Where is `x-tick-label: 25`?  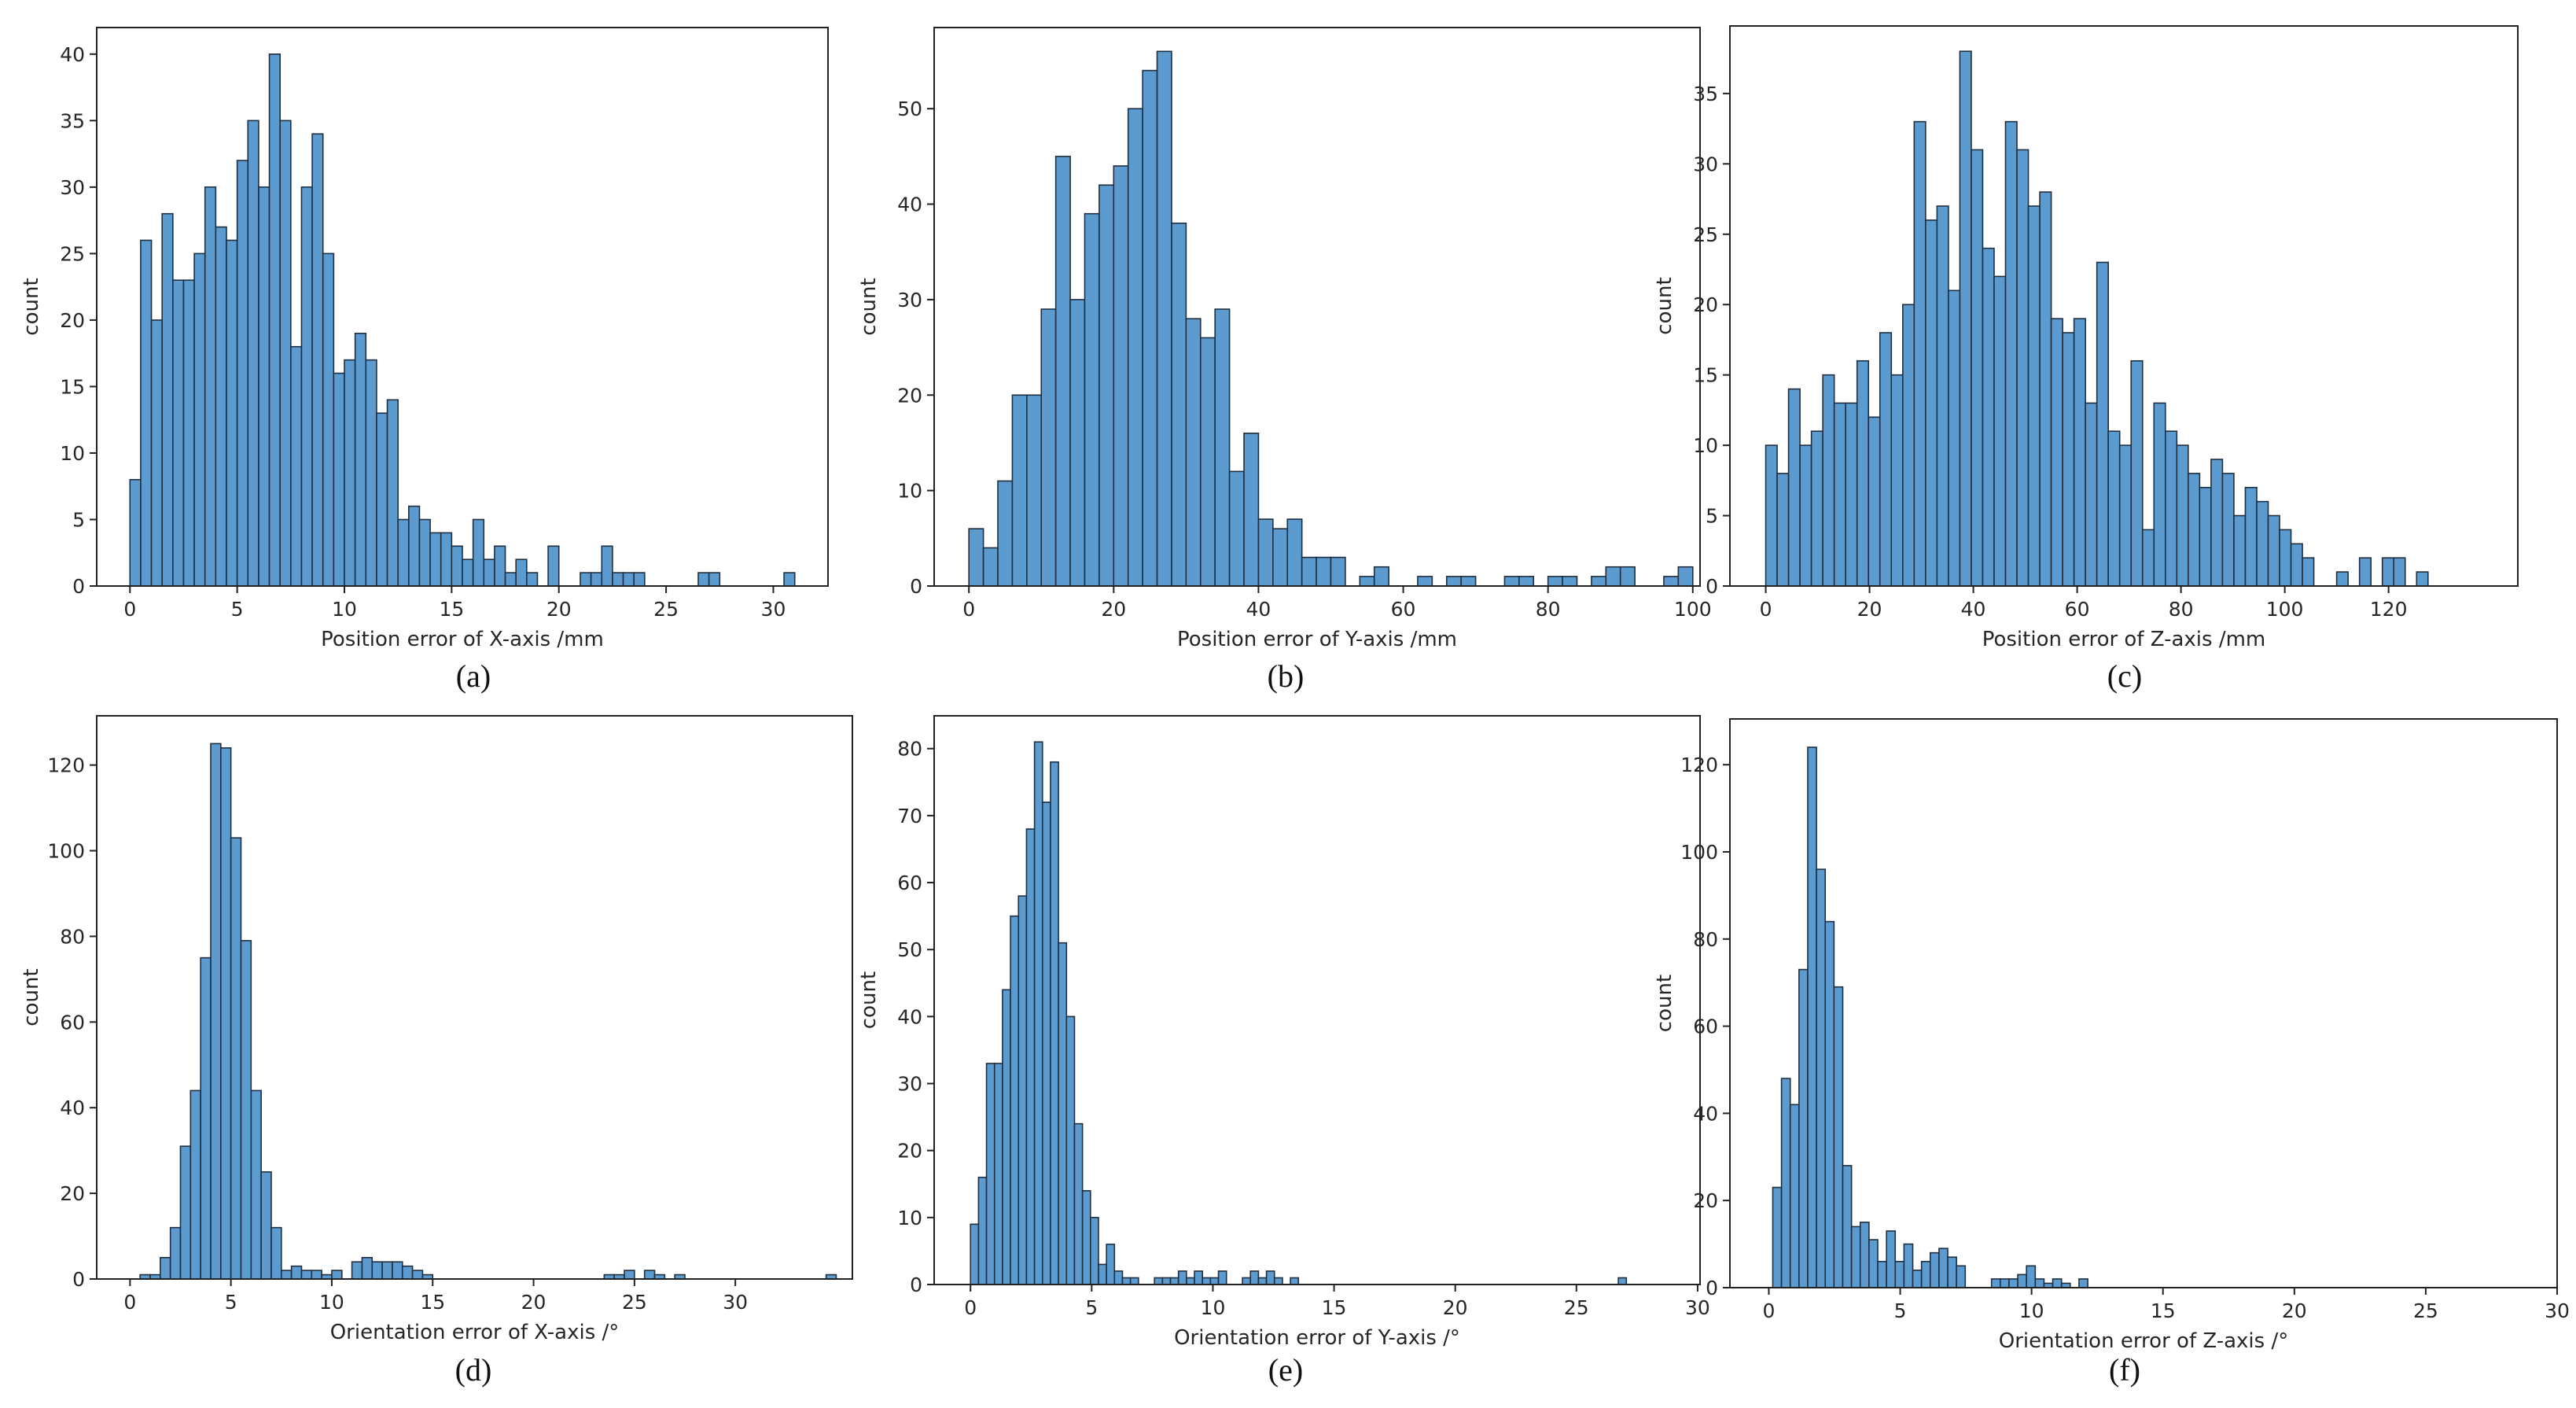
x-tick-label: 25 is located at coordinates (2425, 1310).